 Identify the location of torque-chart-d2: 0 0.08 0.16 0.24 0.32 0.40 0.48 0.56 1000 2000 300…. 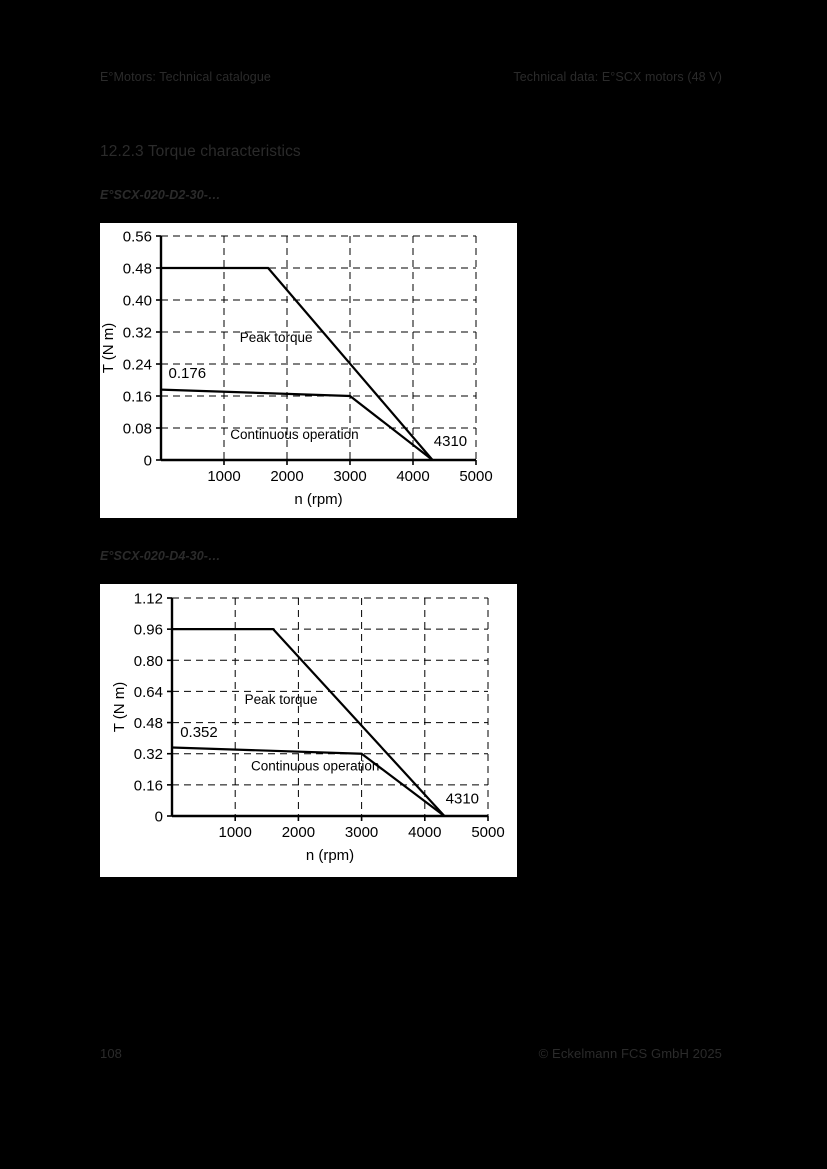
(308, 370).